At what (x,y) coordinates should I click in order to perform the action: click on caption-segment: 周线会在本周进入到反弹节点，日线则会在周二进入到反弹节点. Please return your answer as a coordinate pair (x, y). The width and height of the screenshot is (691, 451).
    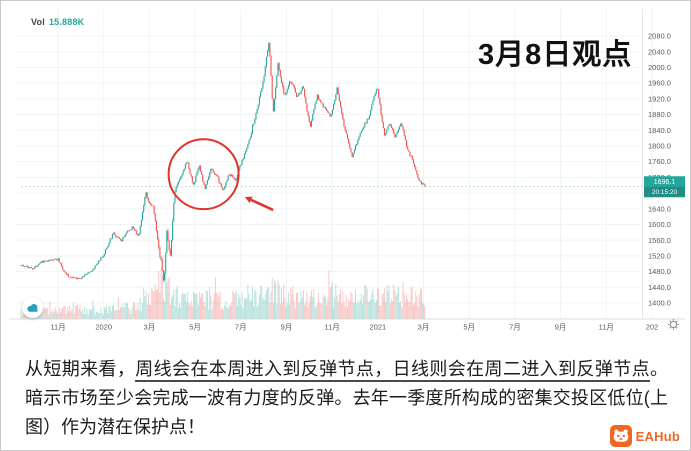
    Looking at the image, I should click on (392, 370).